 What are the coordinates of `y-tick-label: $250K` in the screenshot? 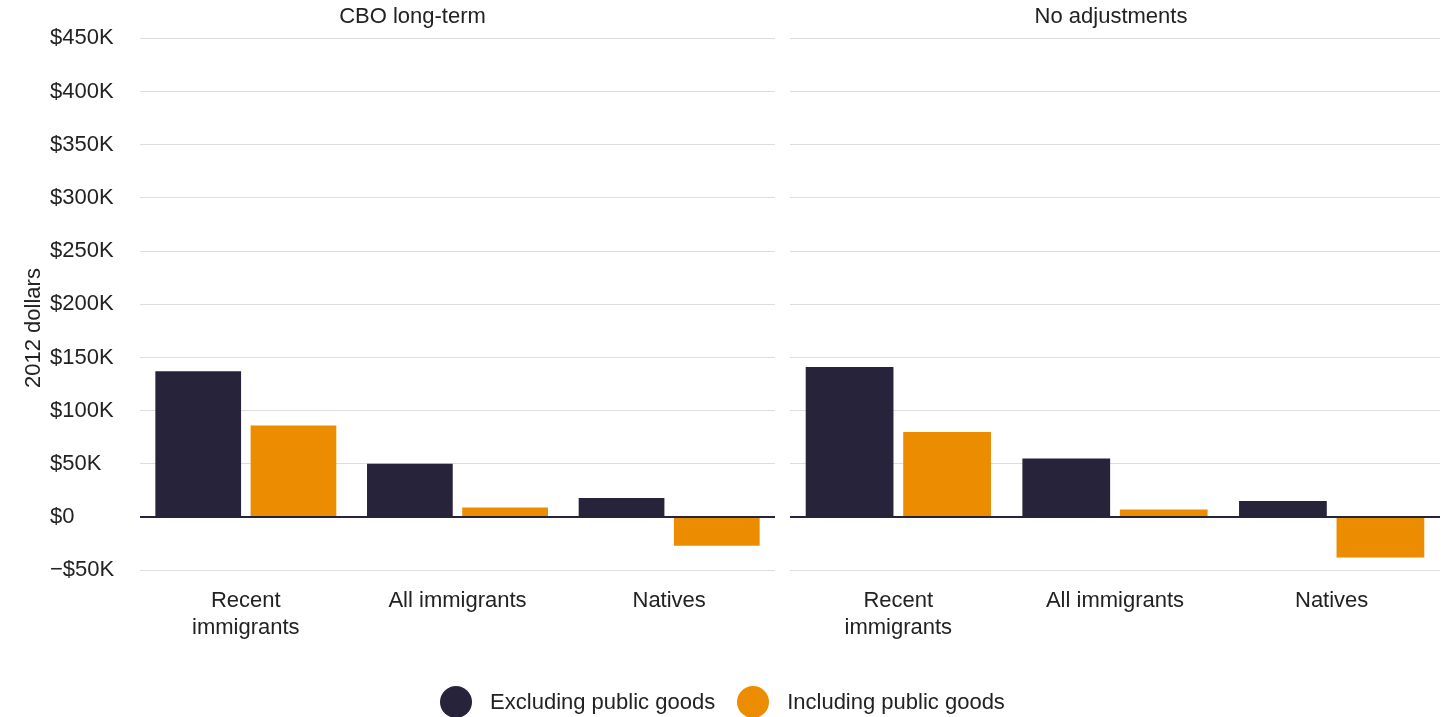 It's located at (82, 250).